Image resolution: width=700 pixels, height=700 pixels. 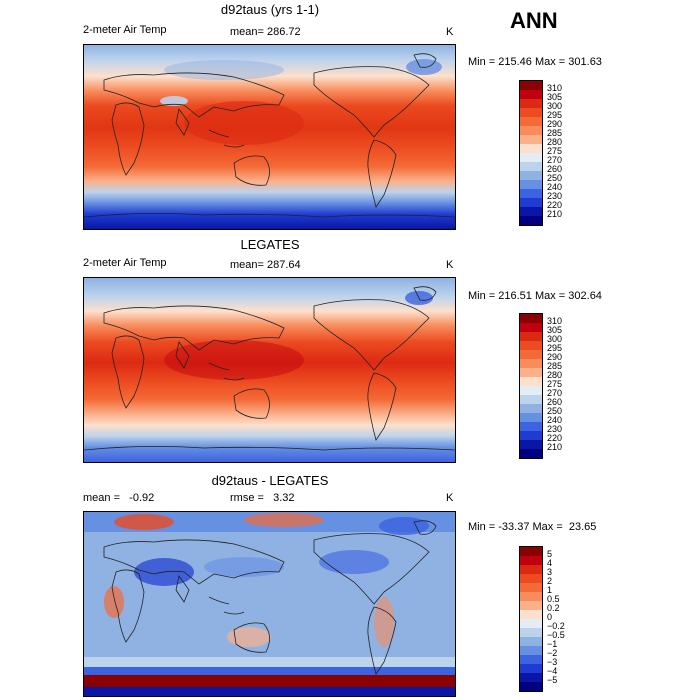 I want to click on panel2-mean-label: mean= 287.64, so click(x=265, y=265).